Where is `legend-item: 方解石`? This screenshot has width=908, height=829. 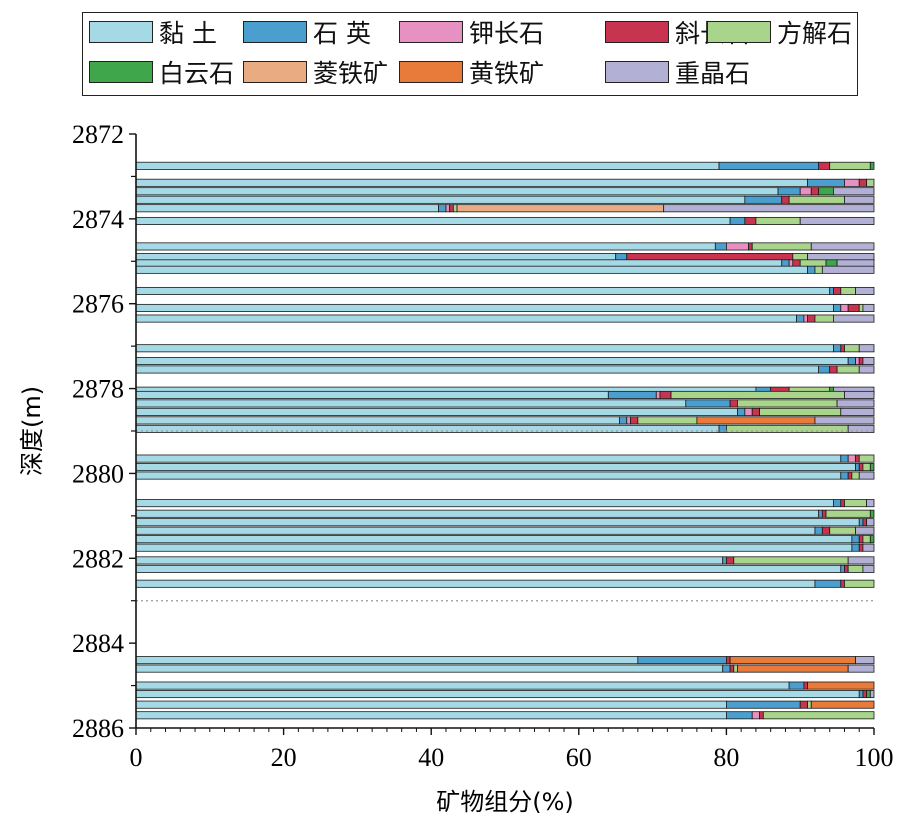
legend-item: 方解石 is located at coordinates (779, 32).